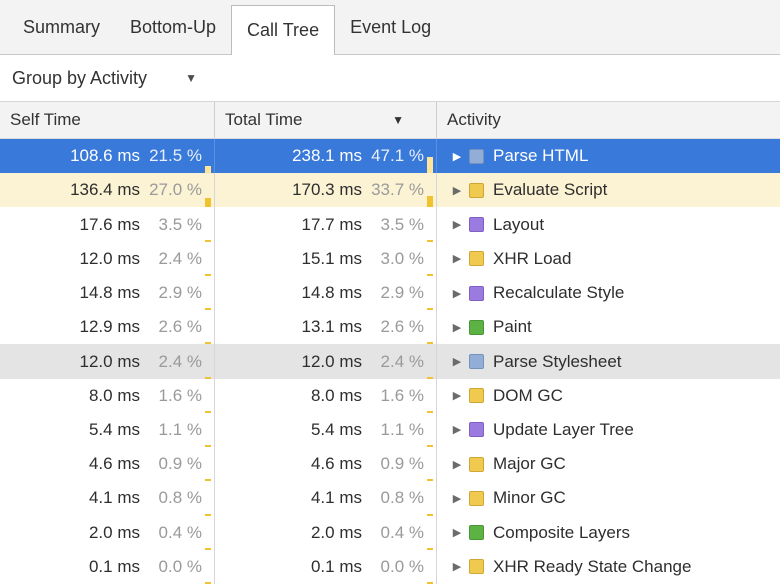 The height and width of the screenshot is (584, 780). I want to click on tab-event-log: Event Log, so click(391, 26).